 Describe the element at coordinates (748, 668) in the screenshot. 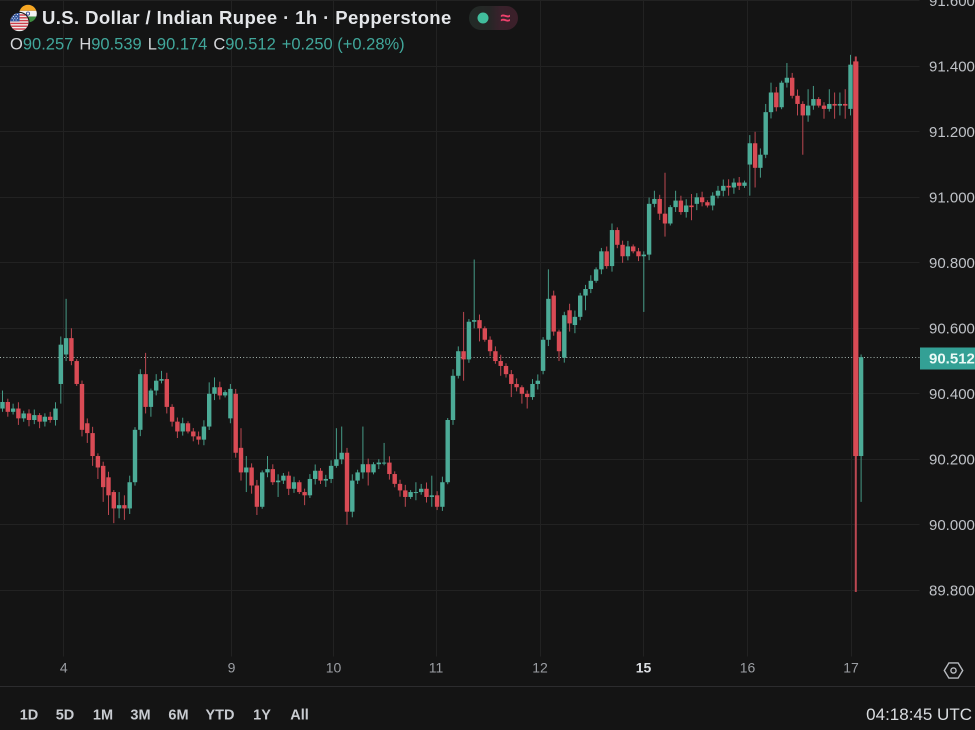

I see `svg-text: 16` at that location.